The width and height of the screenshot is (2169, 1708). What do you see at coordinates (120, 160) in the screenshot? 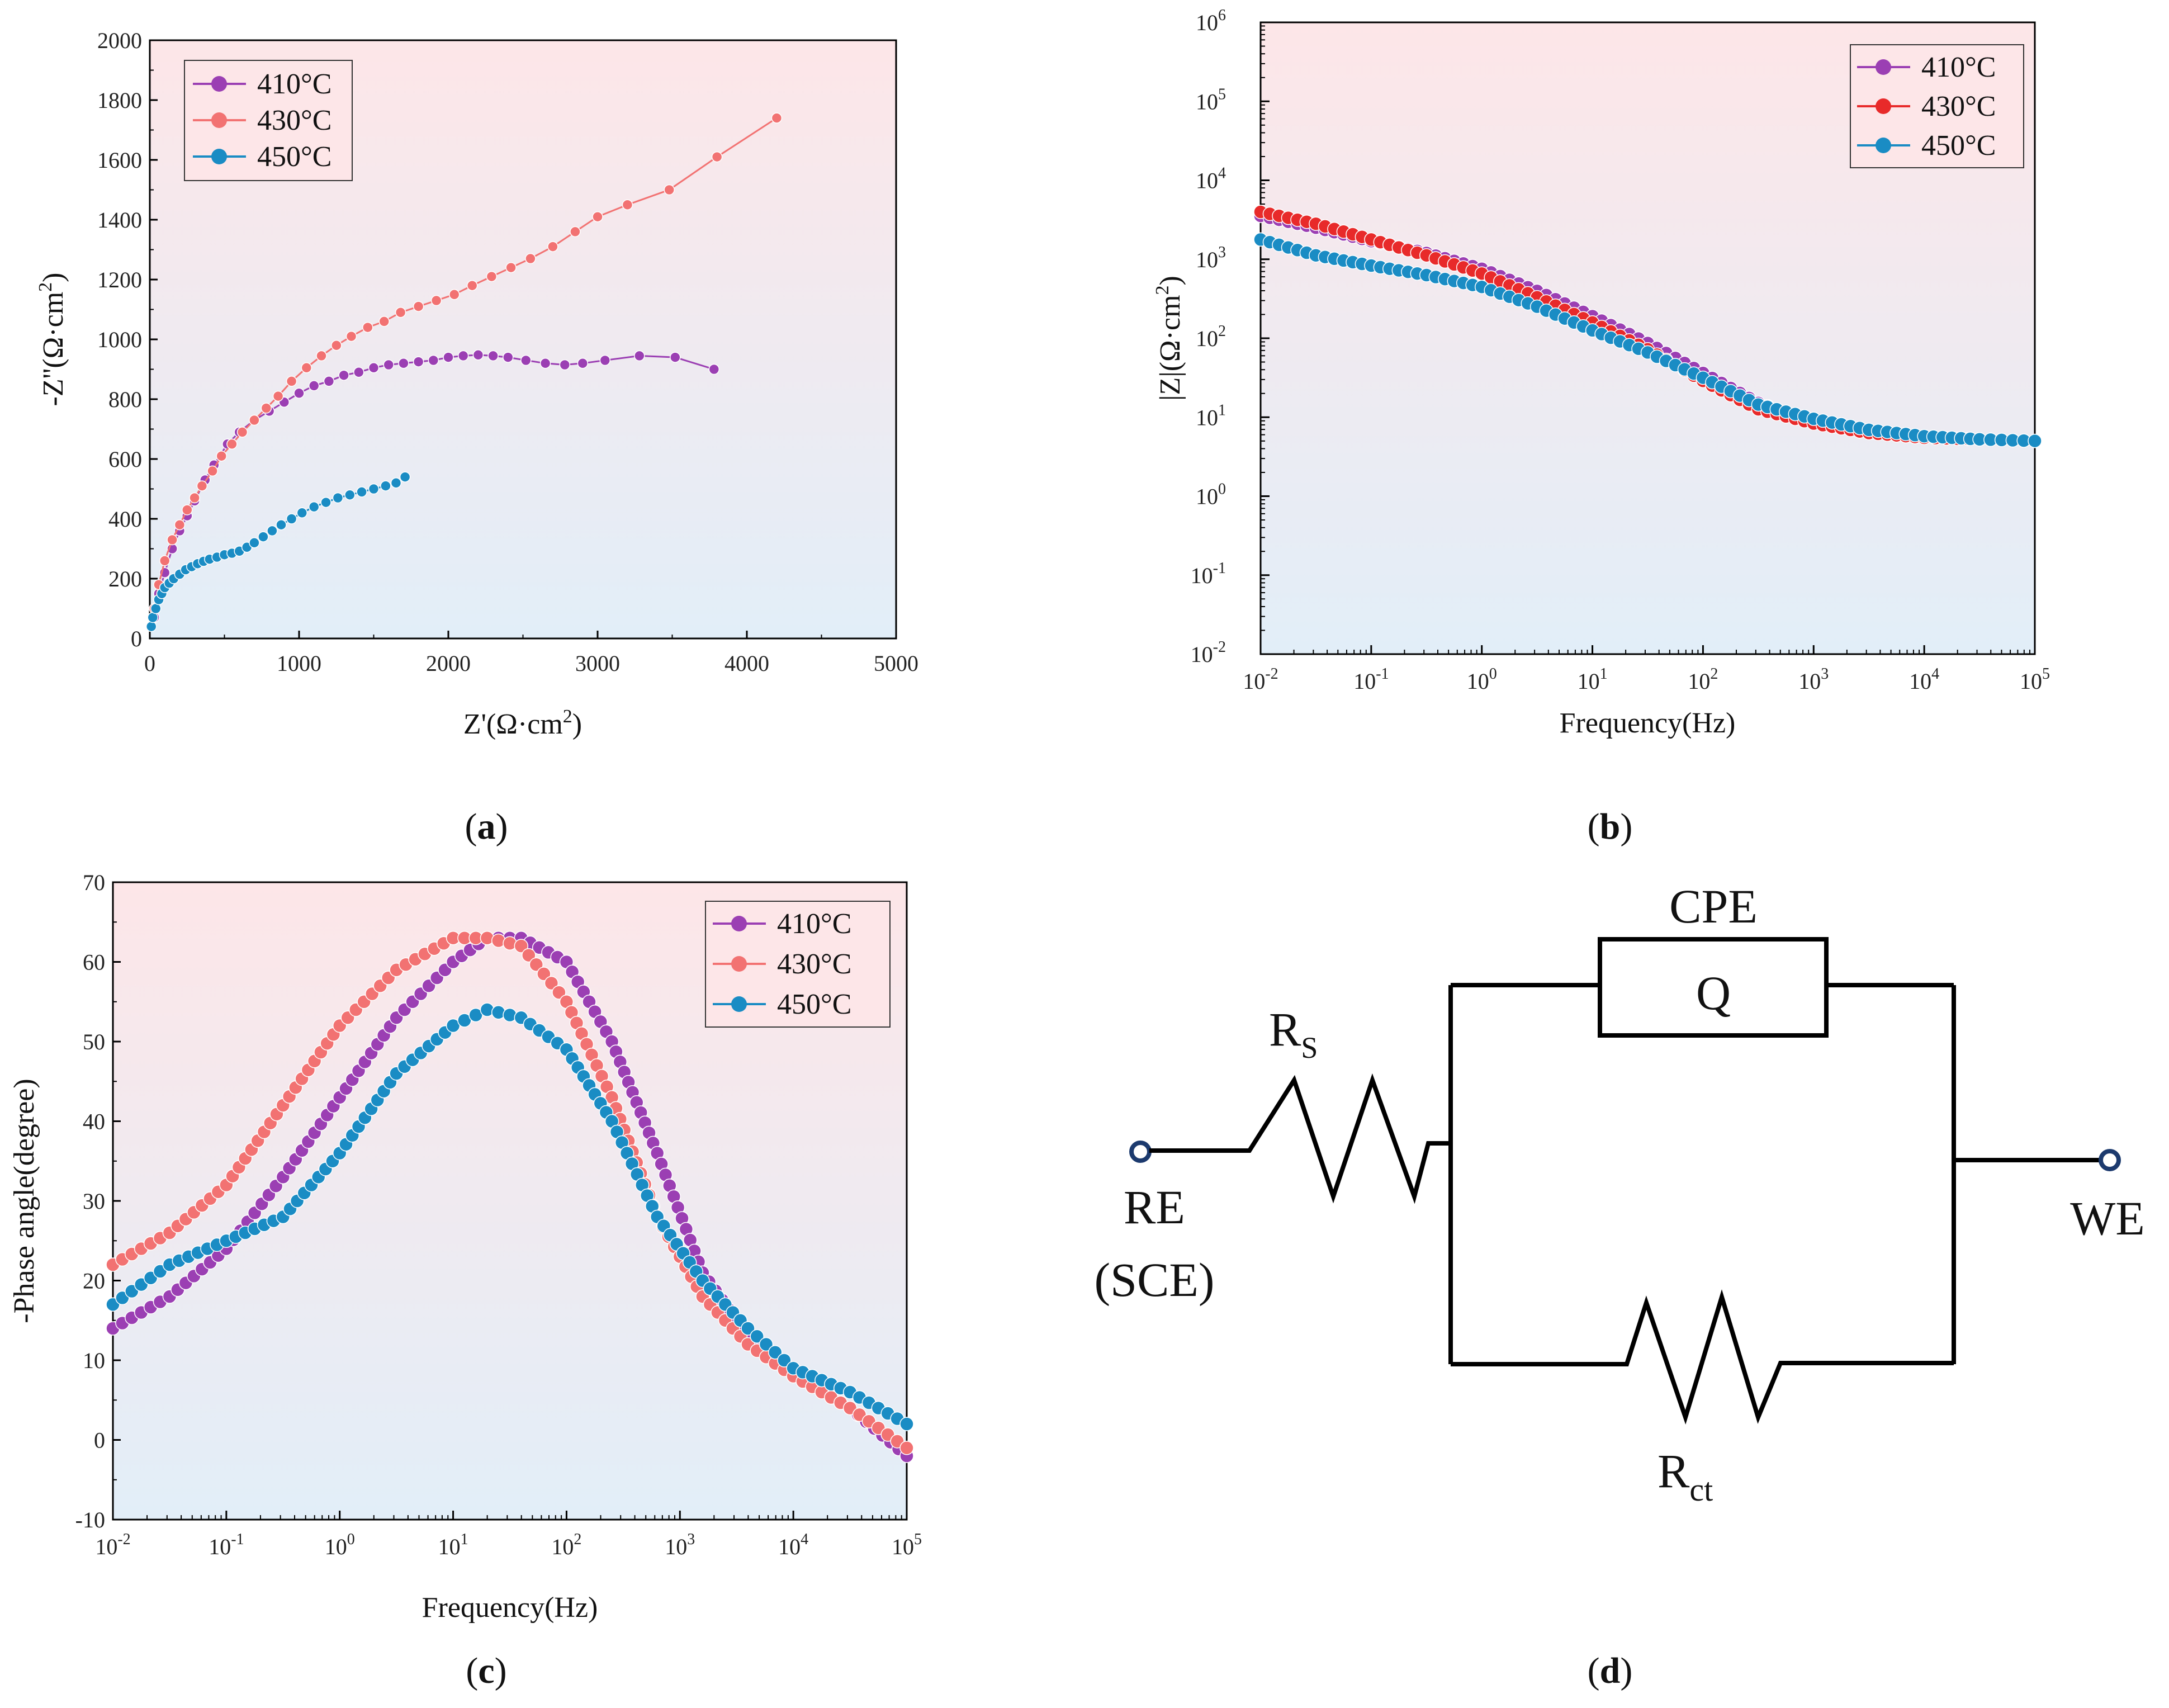
I see `y-tick-label-a-8: 1600` at bounding box center [120, 160].